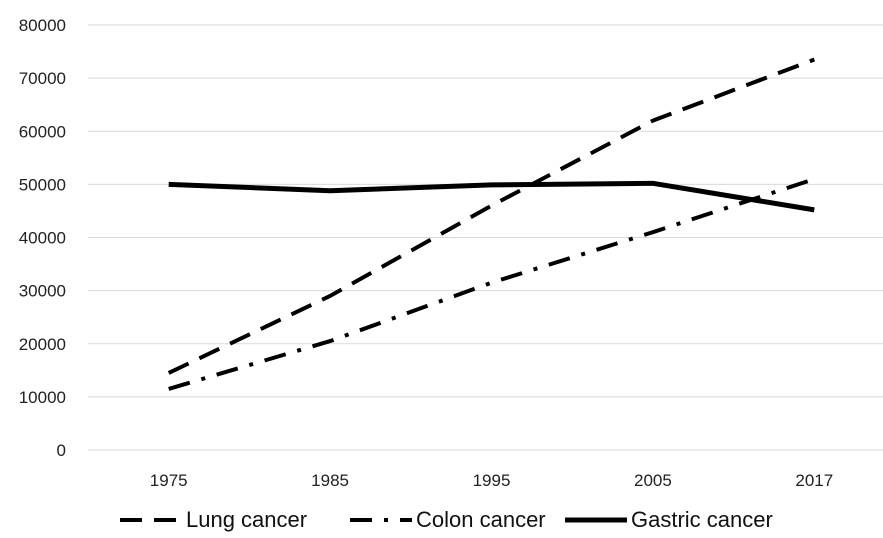 Image resolution: width=883 pixels, height=538 pixels. What do you see at coordinates (42, 291) in the screenshot?
I see `y-tick-label: 30000` at bounding box center [42, 291].